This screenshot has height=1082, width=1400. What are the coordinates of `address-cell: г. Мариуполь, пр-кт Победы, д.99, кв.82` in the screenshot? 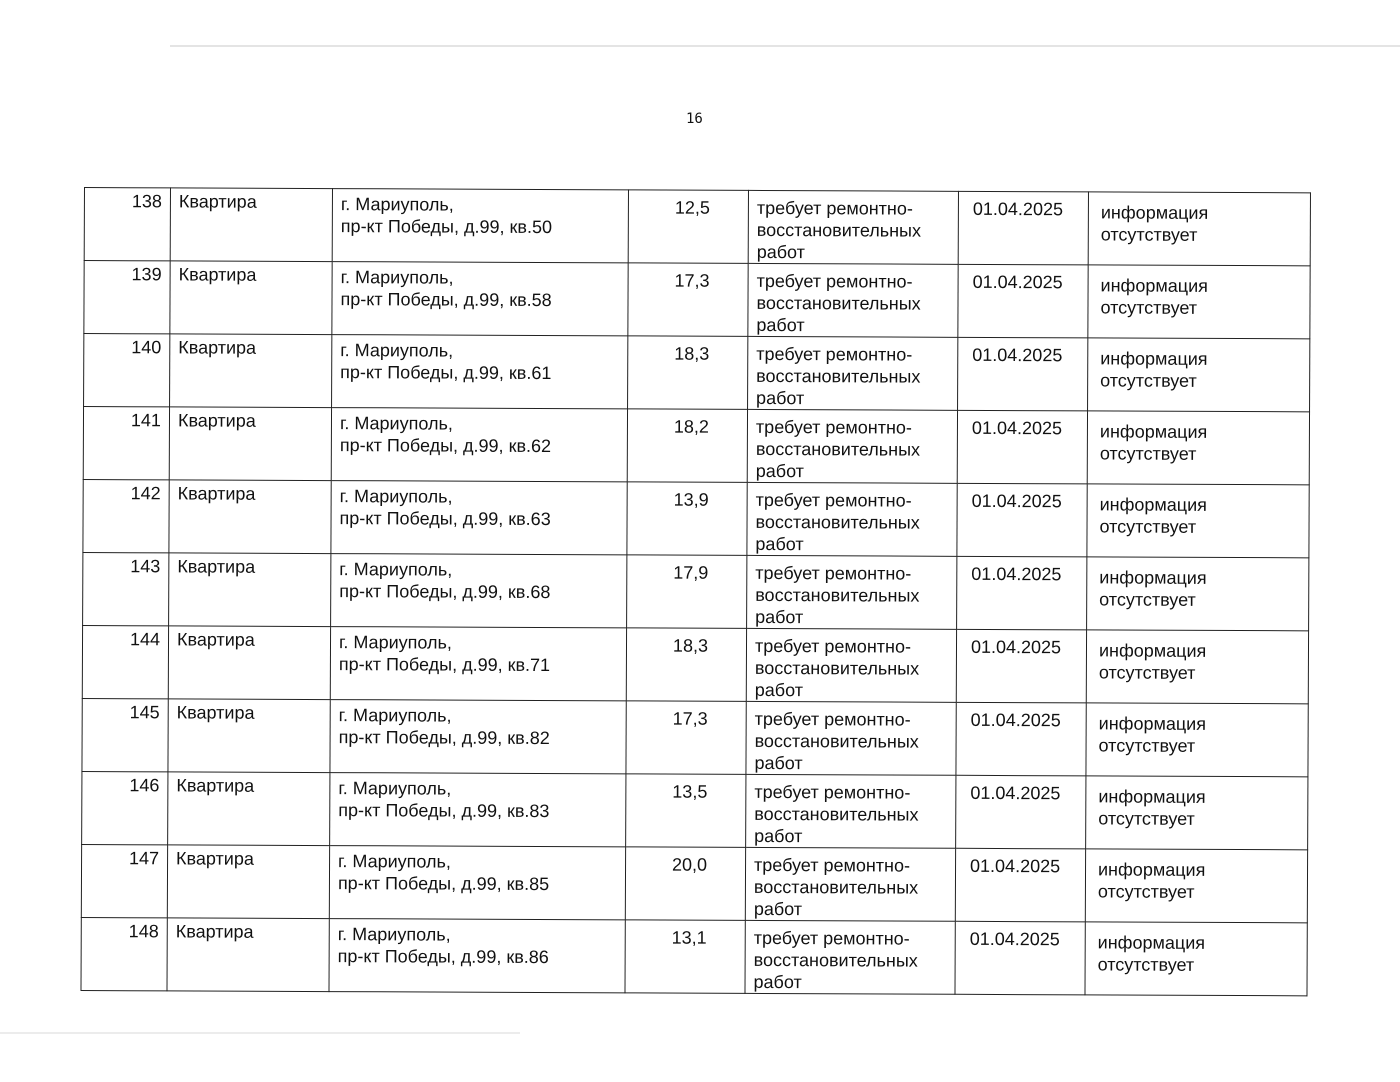 It's located at (478, 736).